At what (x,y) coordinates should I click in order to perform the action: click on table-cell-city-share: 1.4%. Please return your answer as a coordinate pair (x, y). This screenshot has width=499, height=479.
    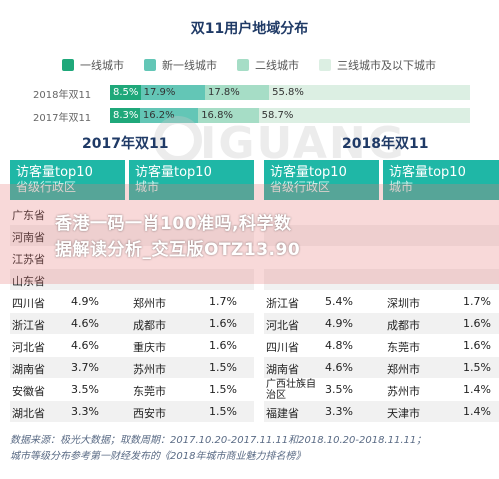
    Looking at the image, I should click on (477, 389).